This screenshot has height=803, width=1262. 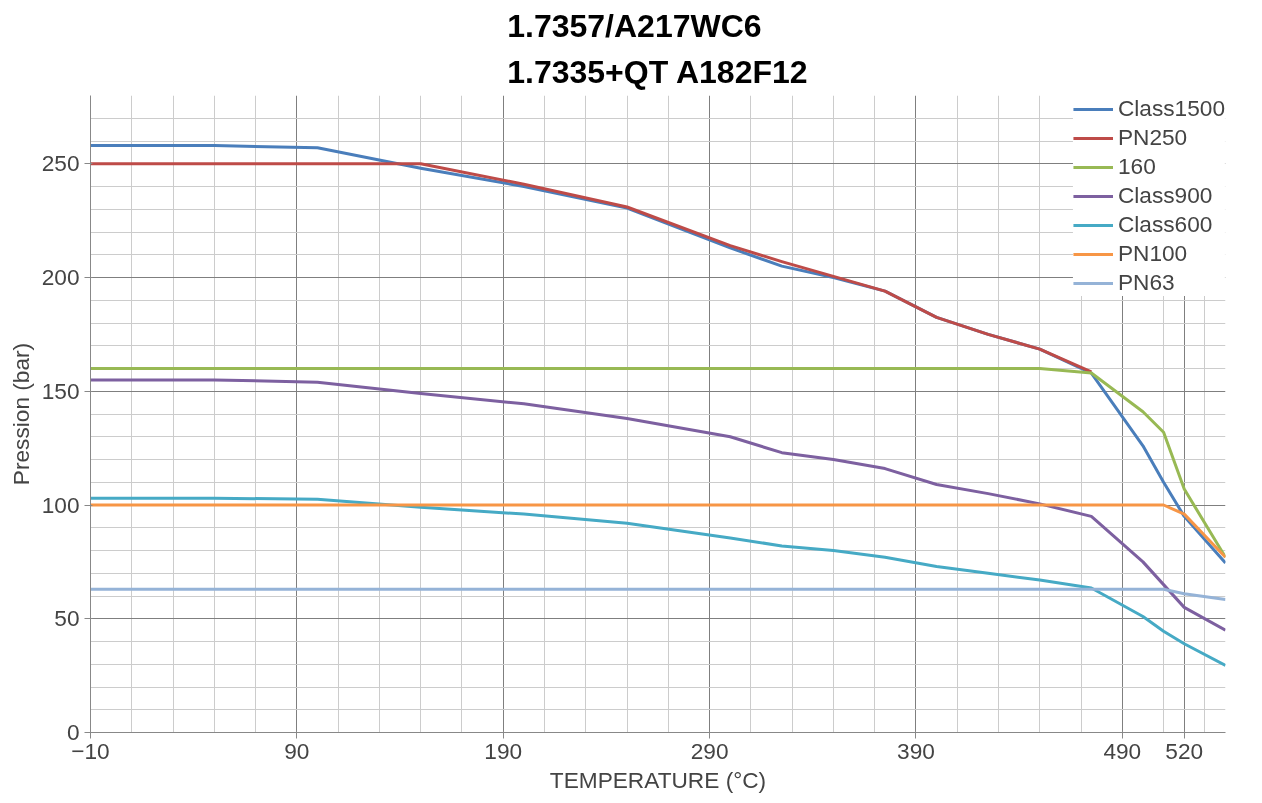 What do you see at coordinates (658, 779) in the screenshot?
I see `x-axis-title: TEMPERATURE (°C)` at bounding box center [658, 779].